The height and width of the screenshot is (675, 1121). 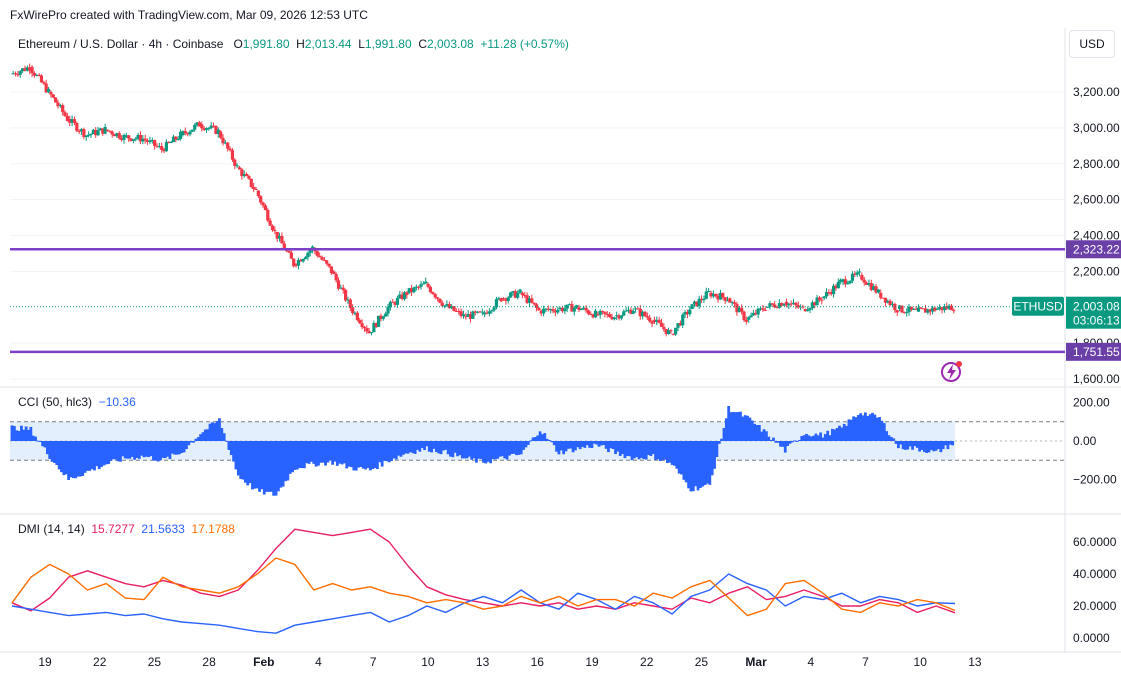 What do you see at coordinates (1096, 128) in the screenshot?
I see `price-tick-label: 3,000.00` at bounding box center [1096, 128].